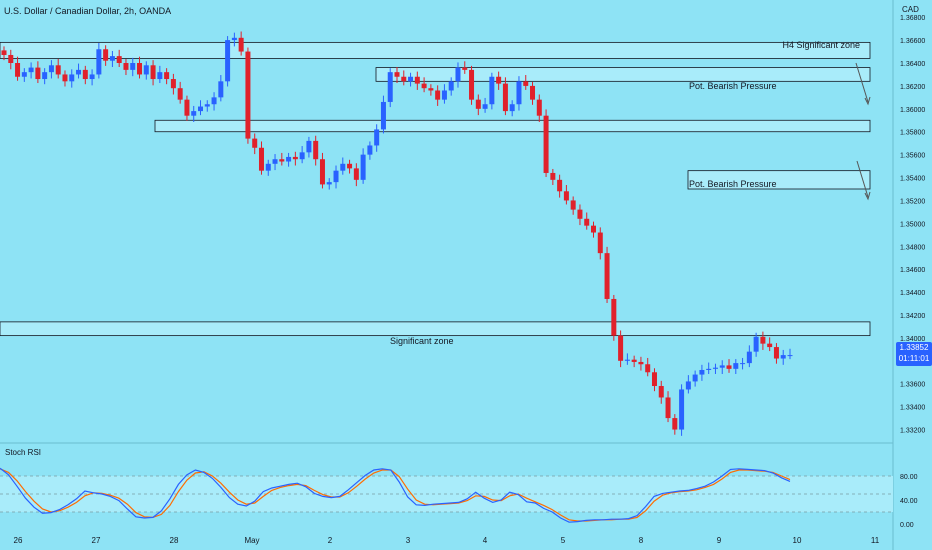 This screenshot has width=932, height=550. I want to click on x-tick-label: 26, so click(18, 540).